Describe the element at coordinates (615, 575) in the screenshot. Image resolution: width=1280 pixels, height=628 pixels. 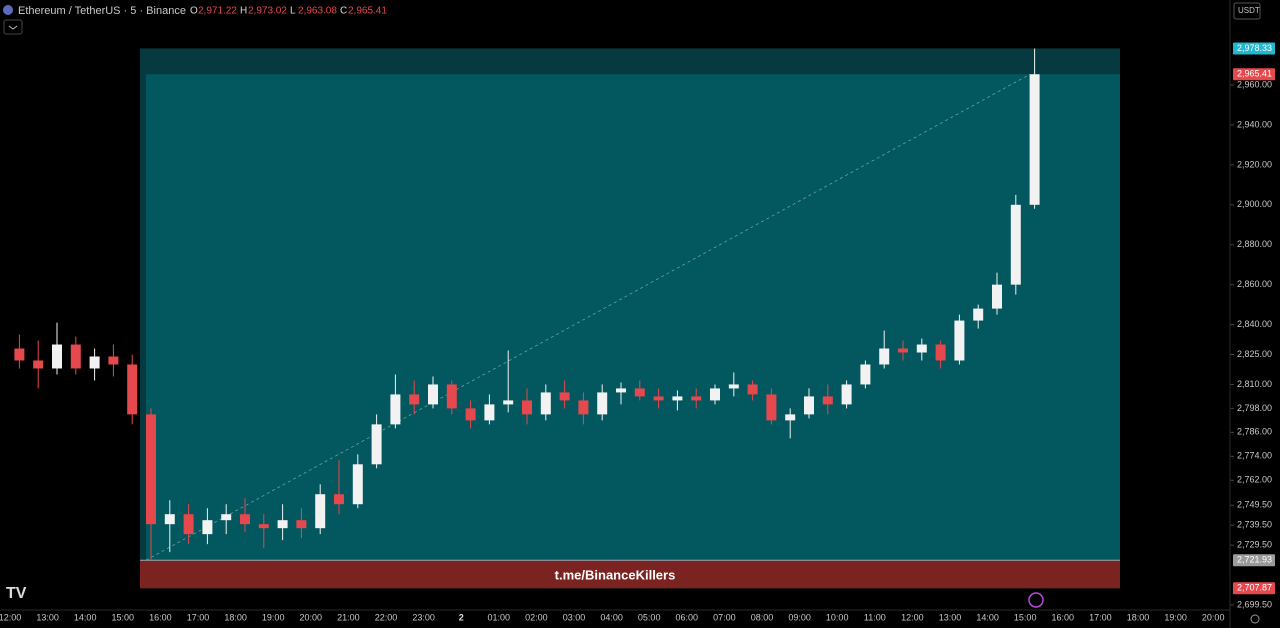
I see `watermark: t.me/BinanceKillers` at that location.